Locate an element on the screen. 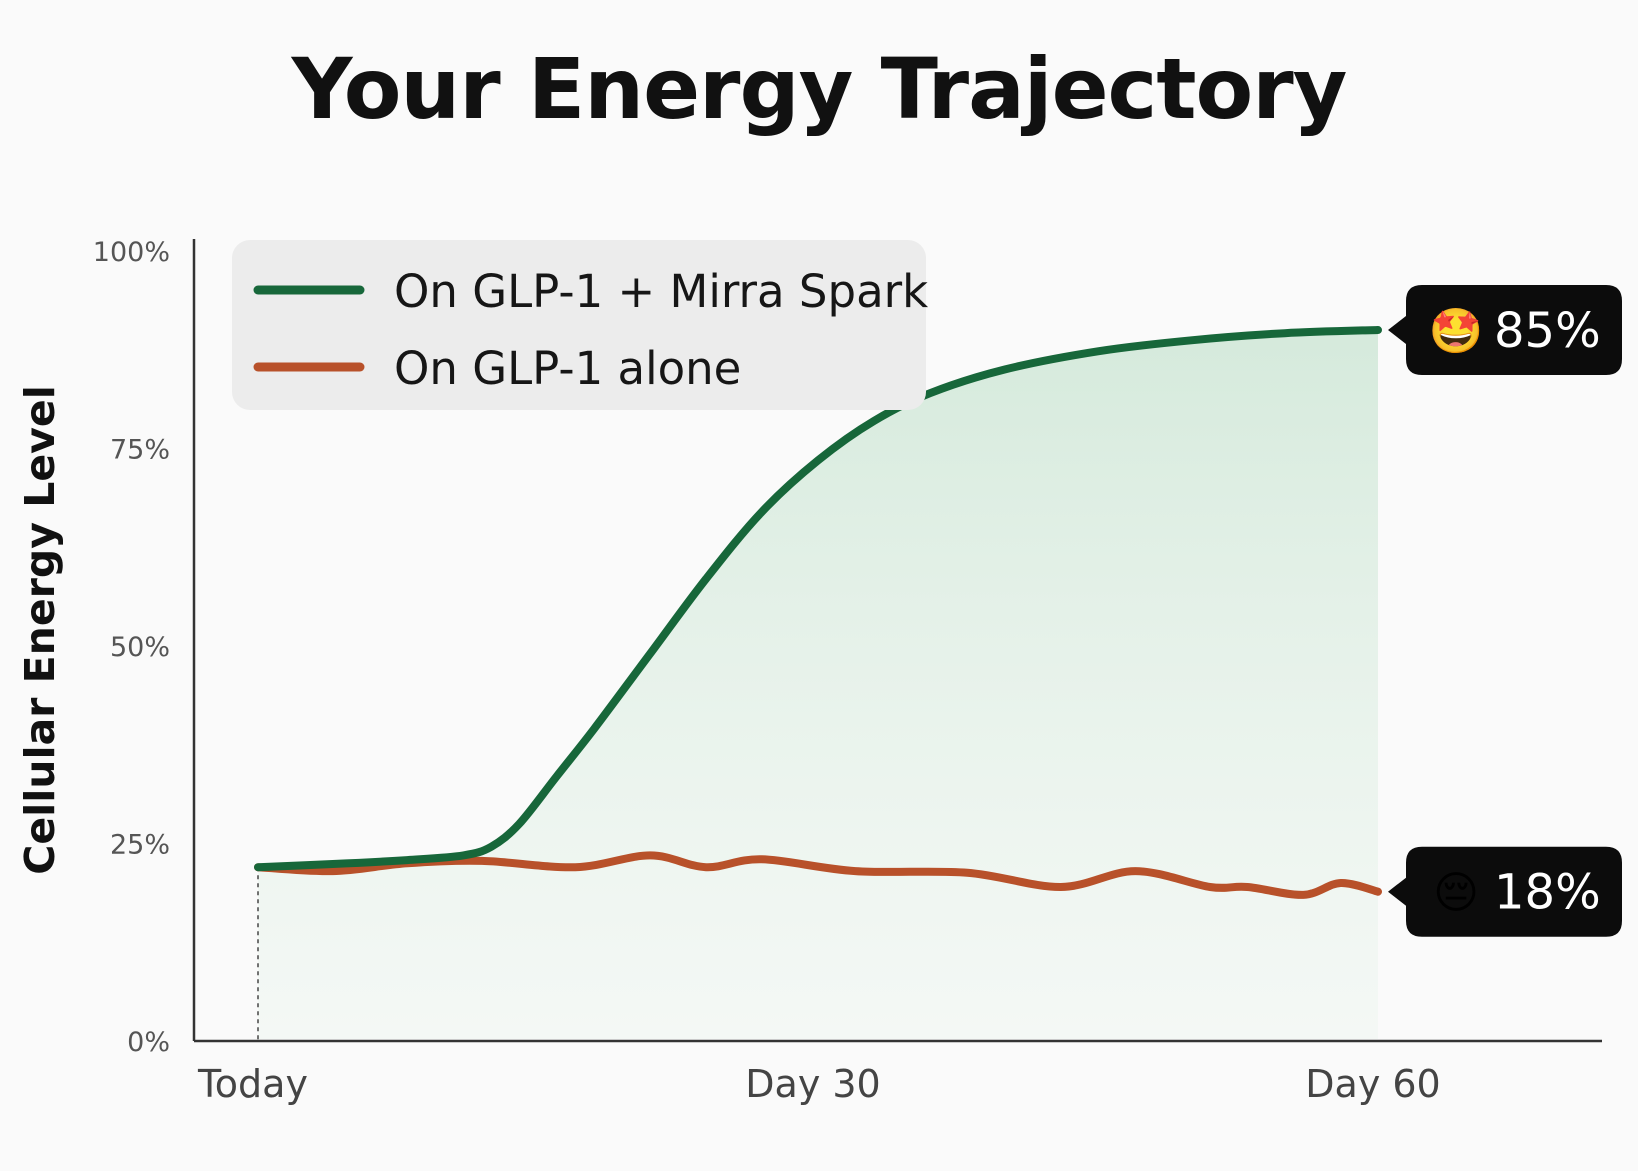  y-tick-label: 100% is located at coordinates (131, 252).